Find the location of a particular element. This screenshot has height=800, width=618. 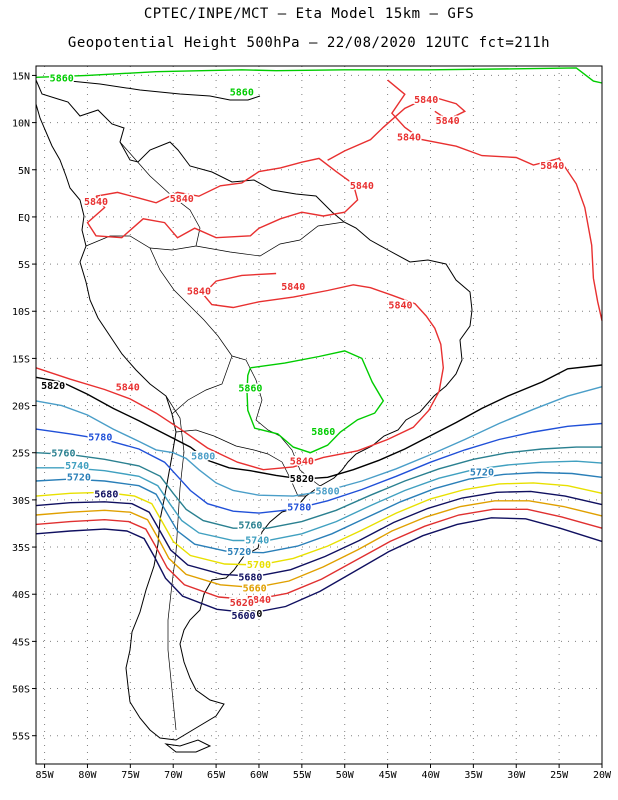

lat-tick-label: 30S is located at coordinates (21, 501).